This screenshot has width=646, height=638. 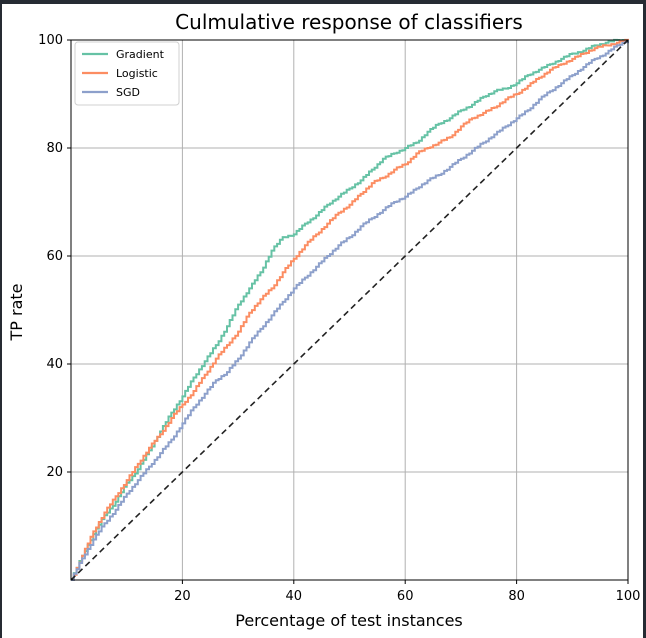 I want to click on window-left-edge, so click(x=1, y=319).